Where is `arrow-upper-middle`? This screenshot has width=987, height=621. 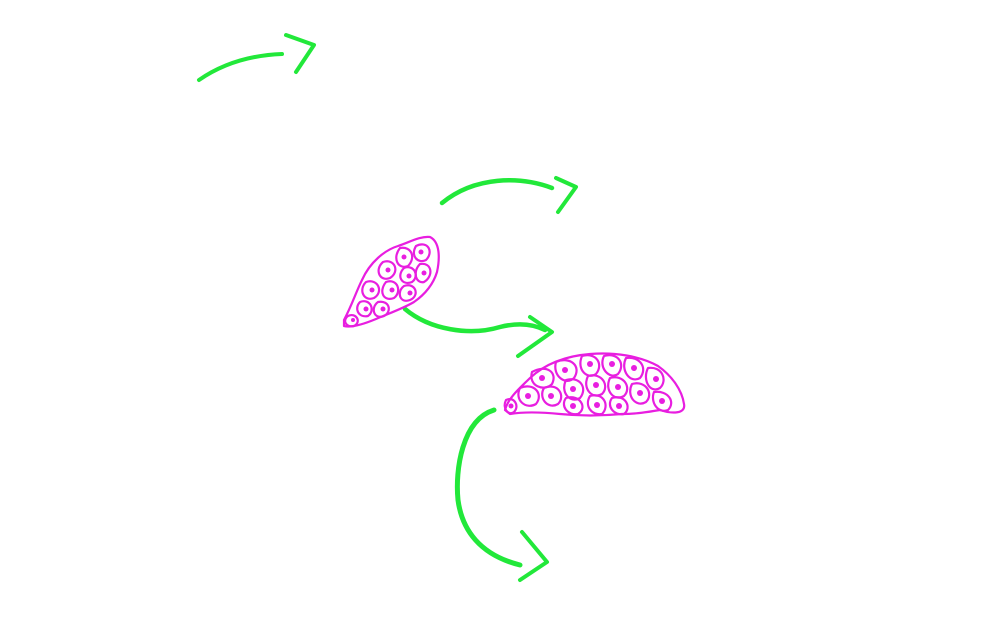 arrow-upper-middle is located at coordinates (508, 195).